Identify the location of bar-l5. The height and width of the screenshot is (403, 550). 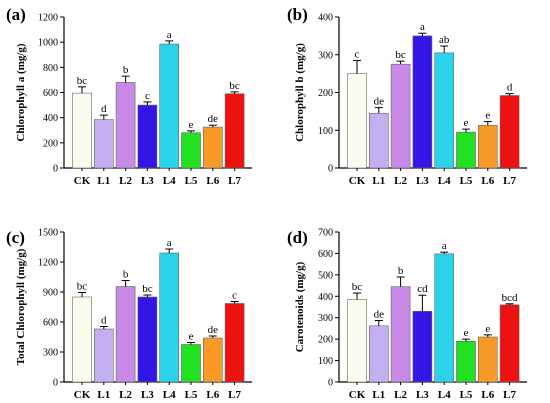
(191, 363).